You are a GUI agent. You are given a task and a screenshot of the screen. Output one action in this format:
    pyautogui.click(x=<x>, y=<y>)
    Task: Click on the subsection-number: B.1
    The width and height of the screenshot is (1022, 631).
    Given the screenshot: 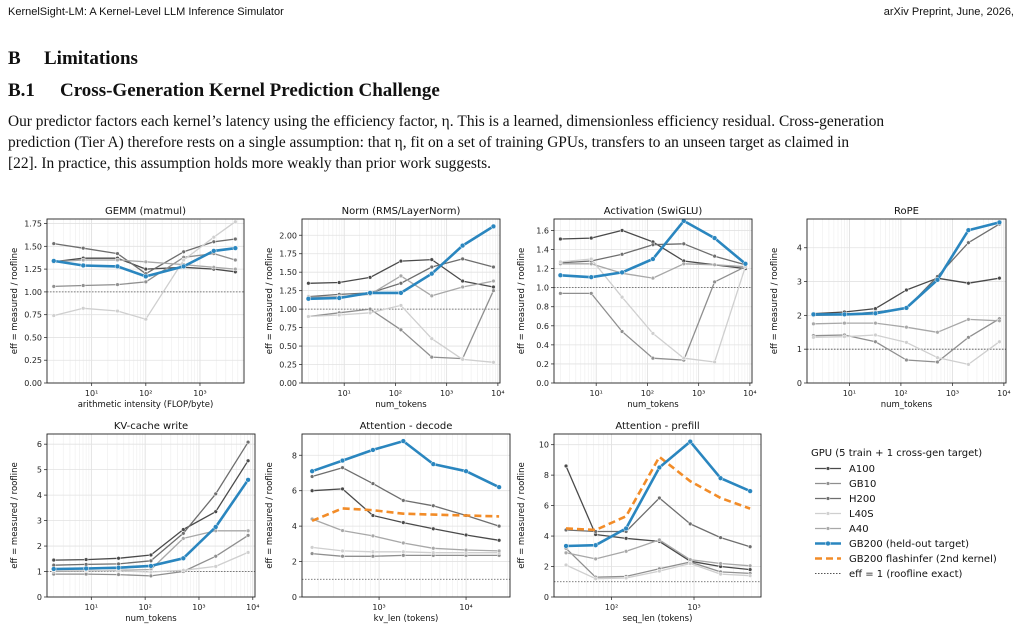 What is the action you would take?
    pyautogui.click(x=21, y=90)
    